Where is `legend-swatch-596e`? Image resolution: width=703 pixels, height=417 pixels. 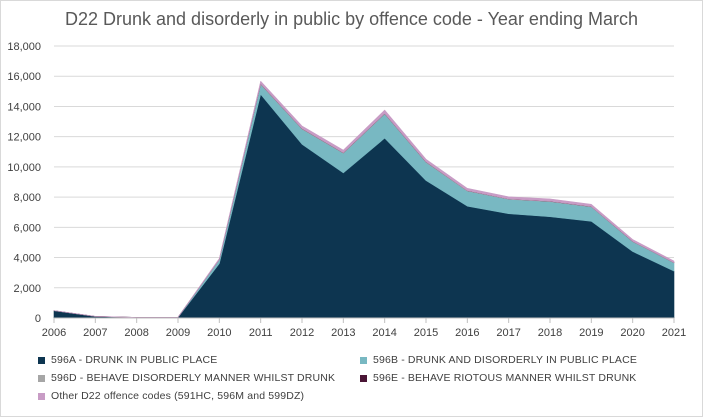
legend-swatch-596e is located at coordinates (363, 378).